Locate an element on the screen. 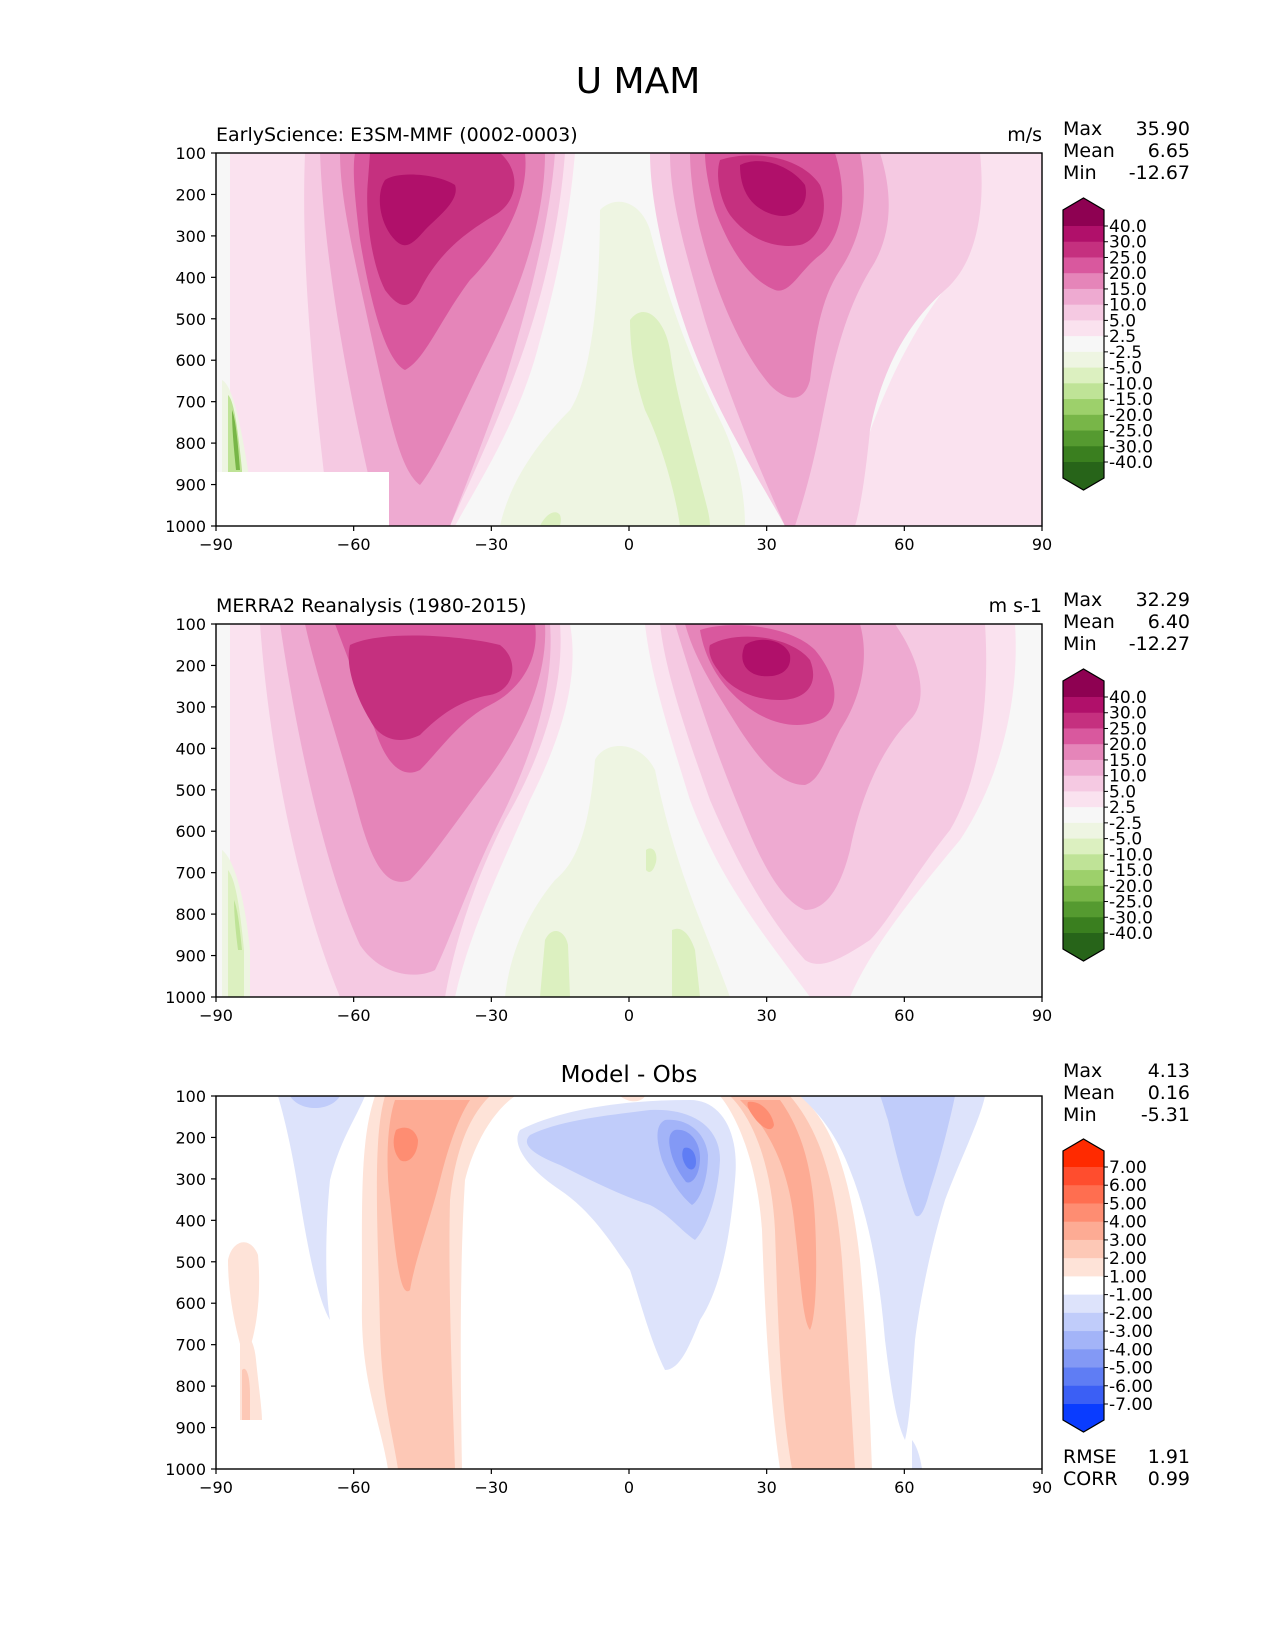 The height and width of the screenshot is (1650, 1275). y-tick-label: 800 is located at coordinates (190, 914).